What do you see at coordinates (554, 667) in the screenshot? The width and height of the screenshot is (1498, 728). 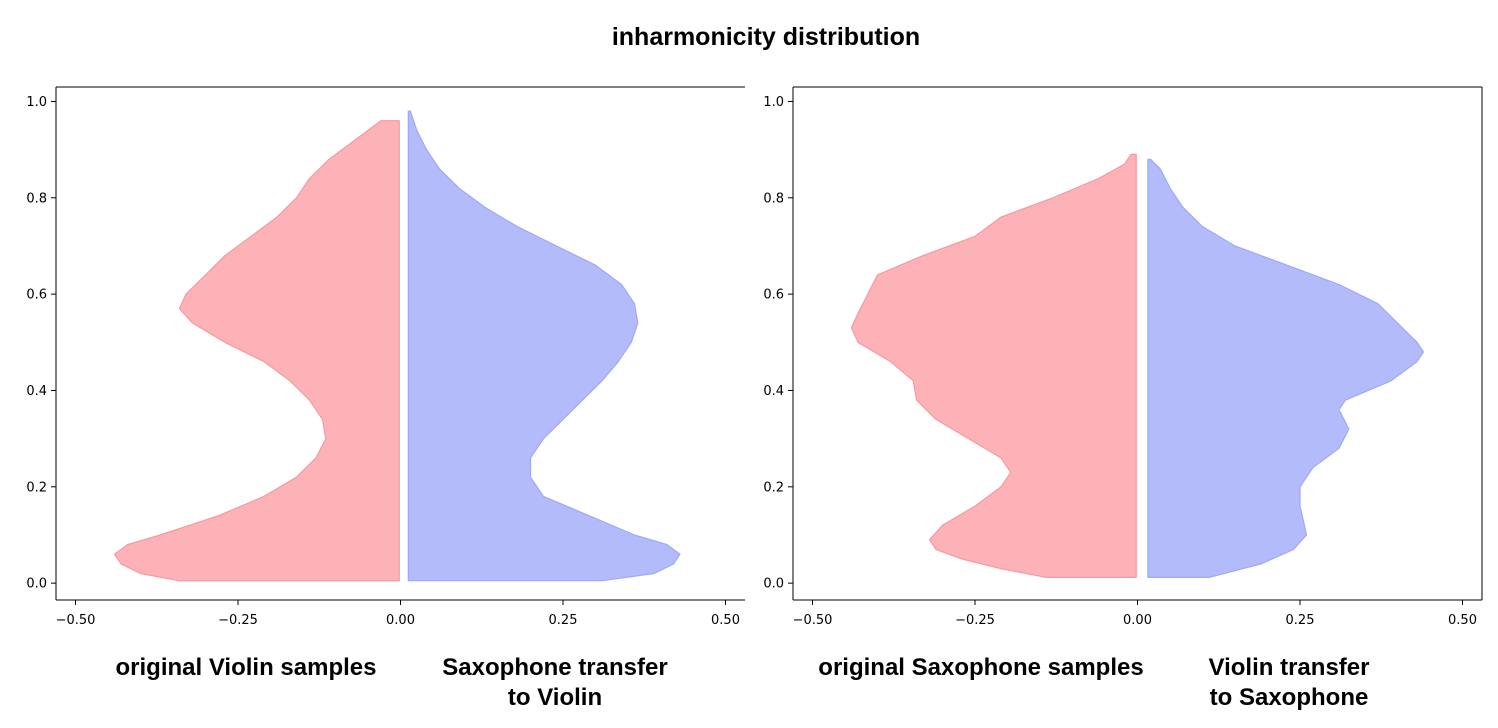 I see `right-violin-label-line1: Saxophone transfer` at bounding box center [554, 667].